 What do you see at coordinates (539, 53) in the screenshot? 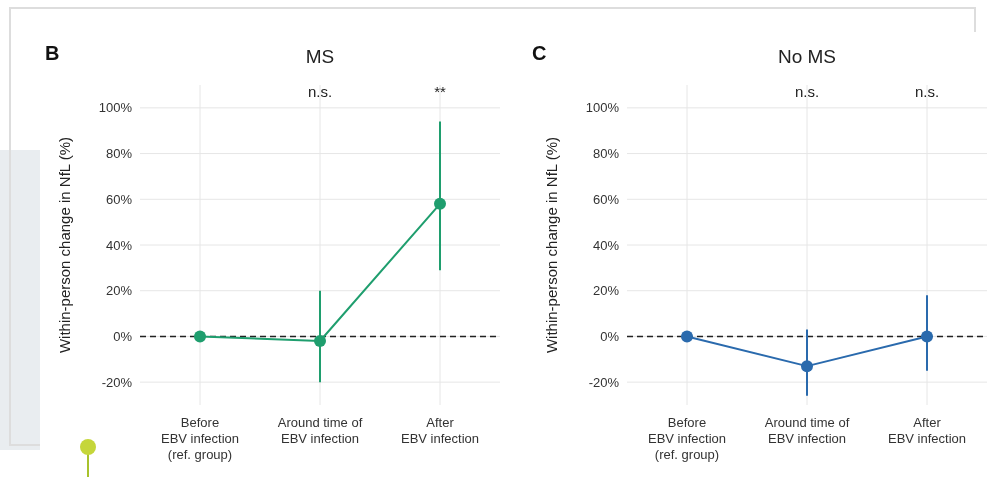
I see `text: C` at bounding box center [539, 53].